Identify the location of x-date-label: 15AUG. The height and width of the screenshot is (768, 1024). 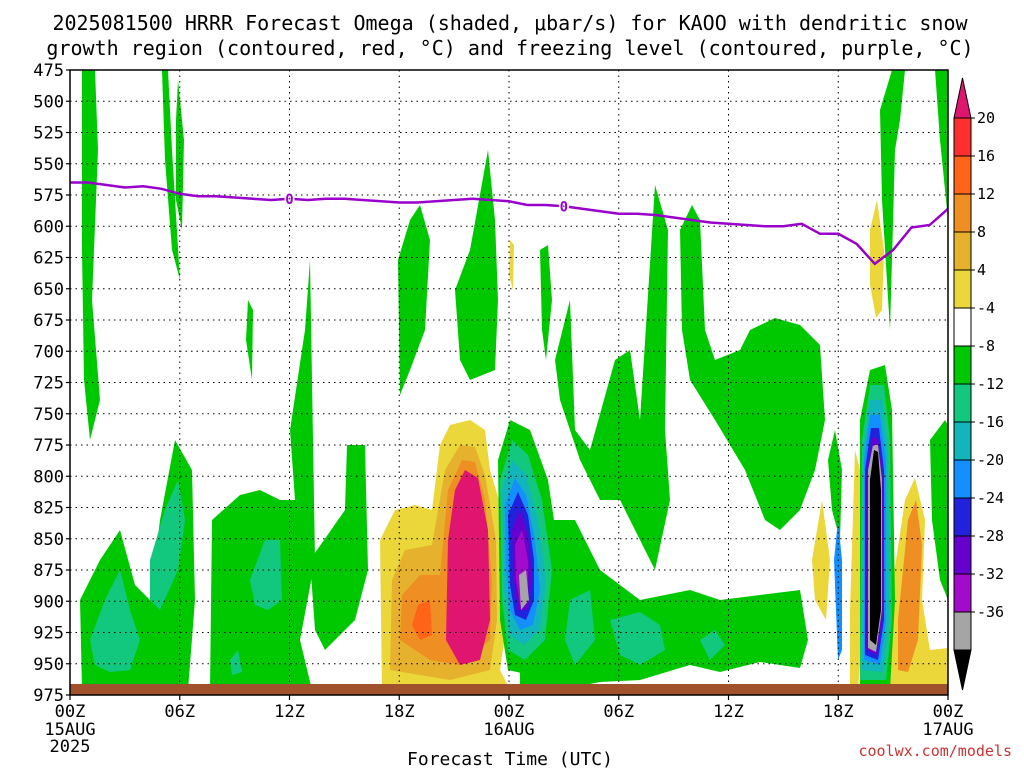
(69, 730).